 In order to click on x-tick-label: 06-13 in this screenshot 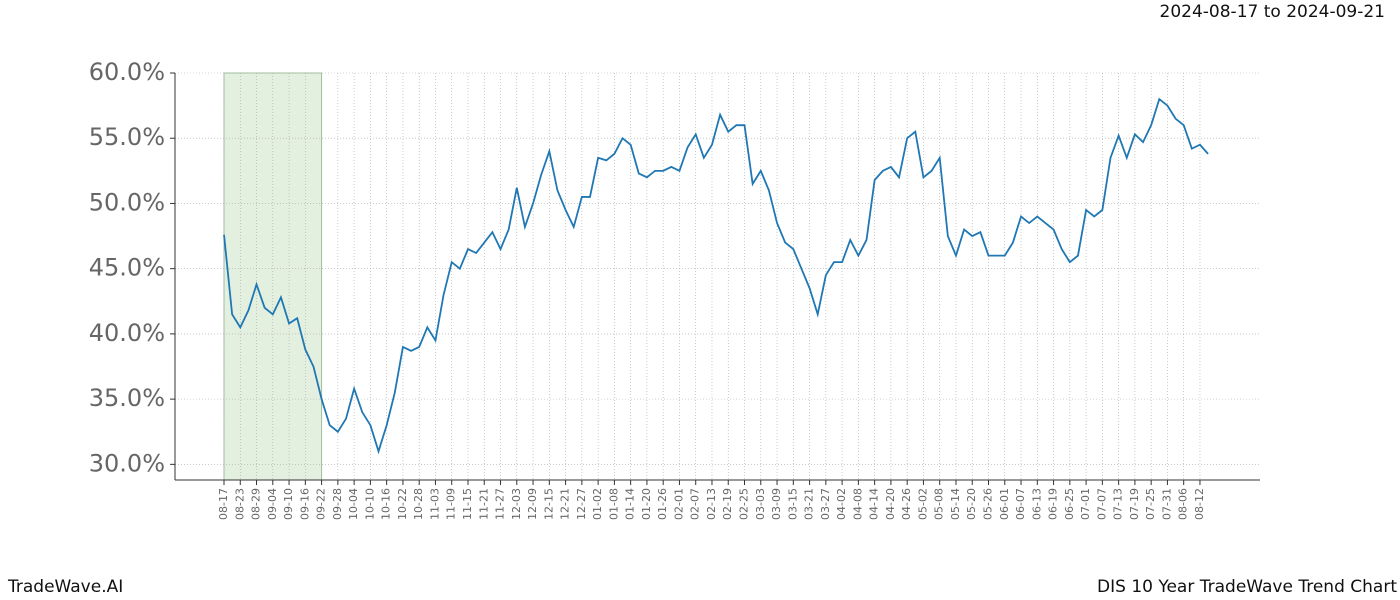, I will do `click(1036, 504)`.